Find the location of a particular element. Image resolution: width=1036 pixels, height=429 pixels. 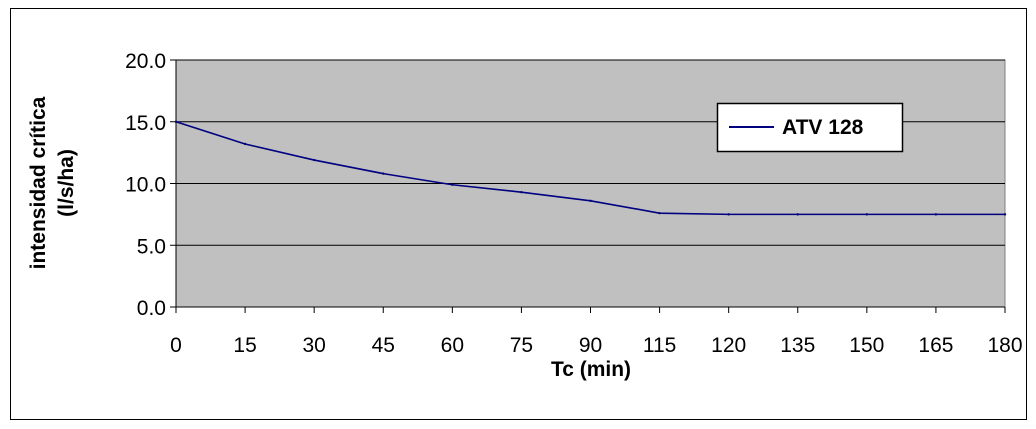

x-axis: 0 15 30 45 60 75 90 115 120 135 150 165 180 is located at coordinates (596, 331).